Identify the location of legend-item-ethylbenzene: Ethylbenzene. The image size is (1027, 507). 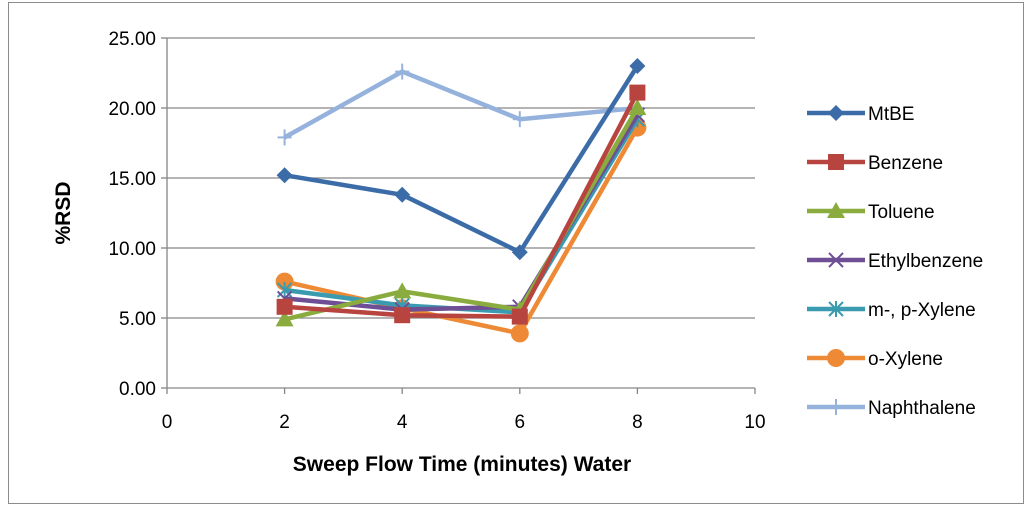
(895, 261).